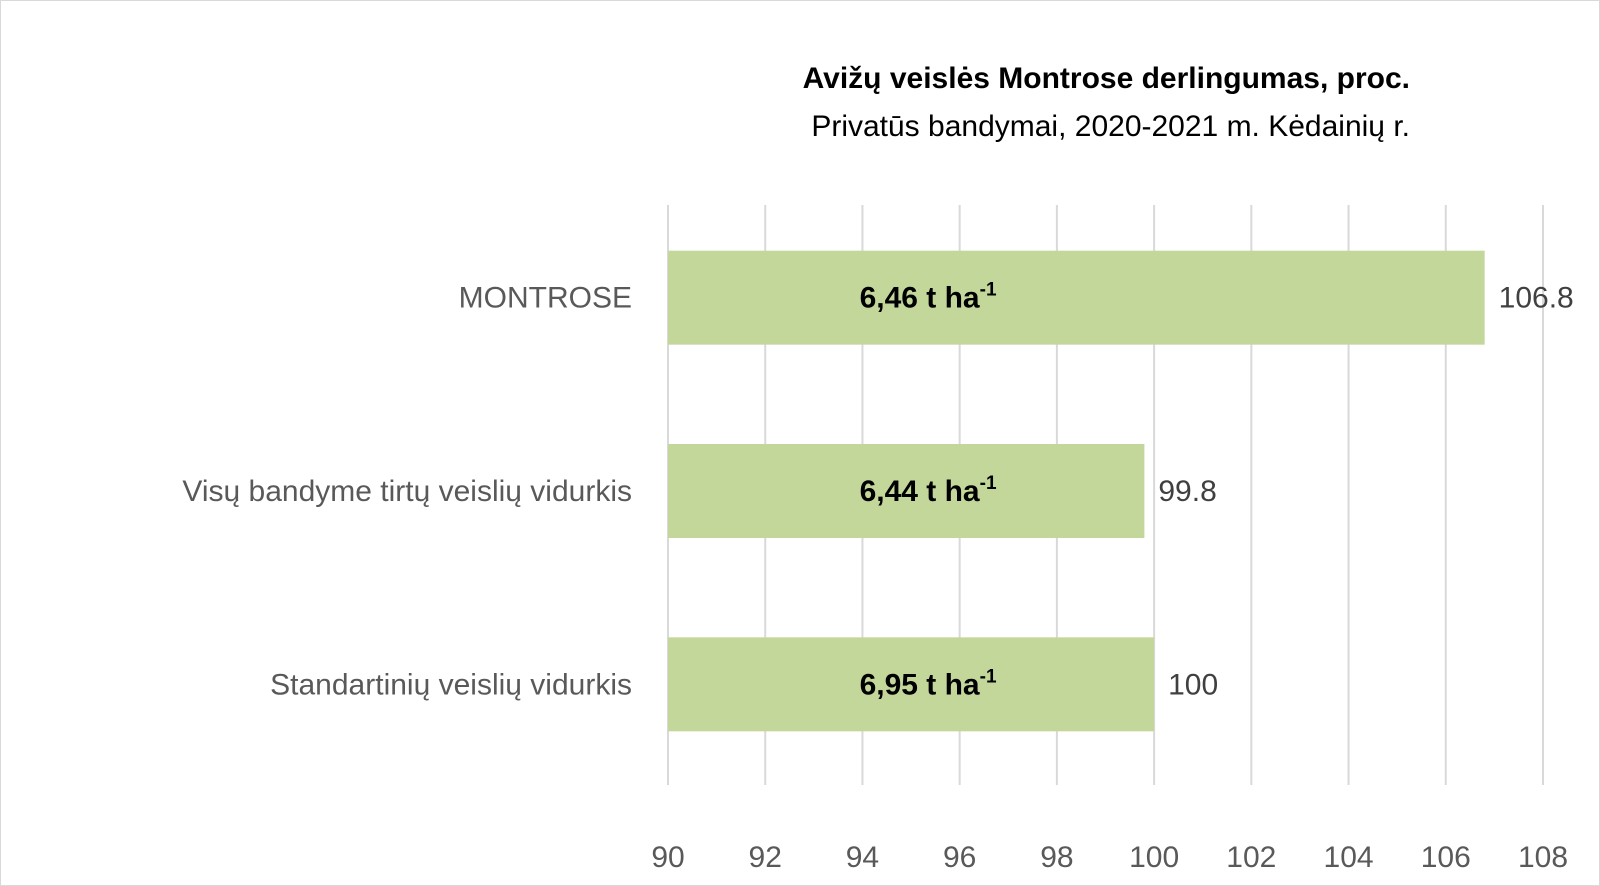  Describe the element at coordinates (407, 491) in the screenshot. I see `category-label: Visų bandyme tirtų veislių vidurkis` at that location.